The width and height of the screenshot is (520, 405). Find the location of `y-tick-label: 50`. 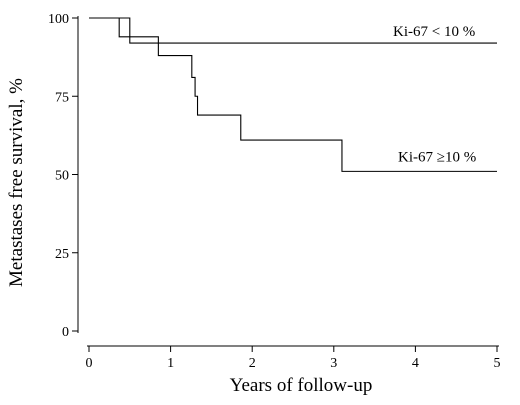

y-tick-label: 50 is located at coordinates (62, 176).